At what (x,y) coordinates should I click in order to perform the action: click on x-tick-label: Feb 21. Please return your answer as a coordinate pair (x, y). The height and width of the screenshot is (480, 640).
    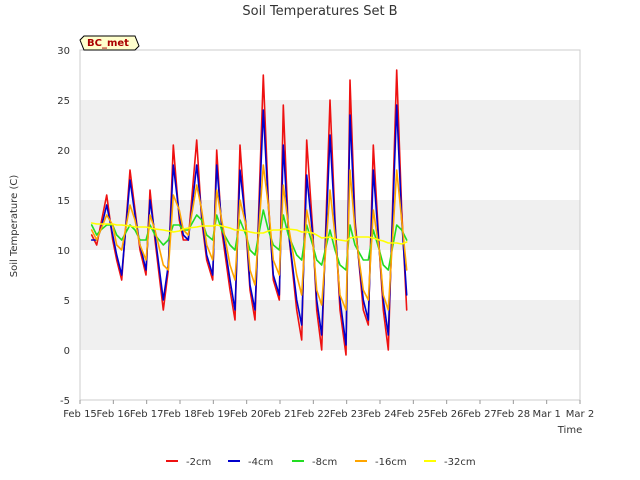
    Looking at the image, I should click on (280, 414).